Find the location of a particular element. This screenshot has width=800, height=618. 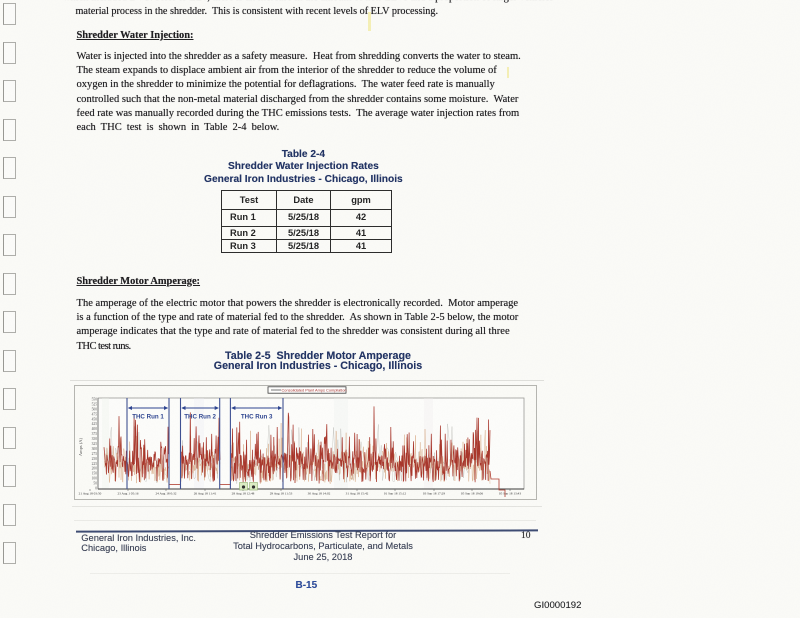

svg-text: 275 is located at coordinates (95, 453).